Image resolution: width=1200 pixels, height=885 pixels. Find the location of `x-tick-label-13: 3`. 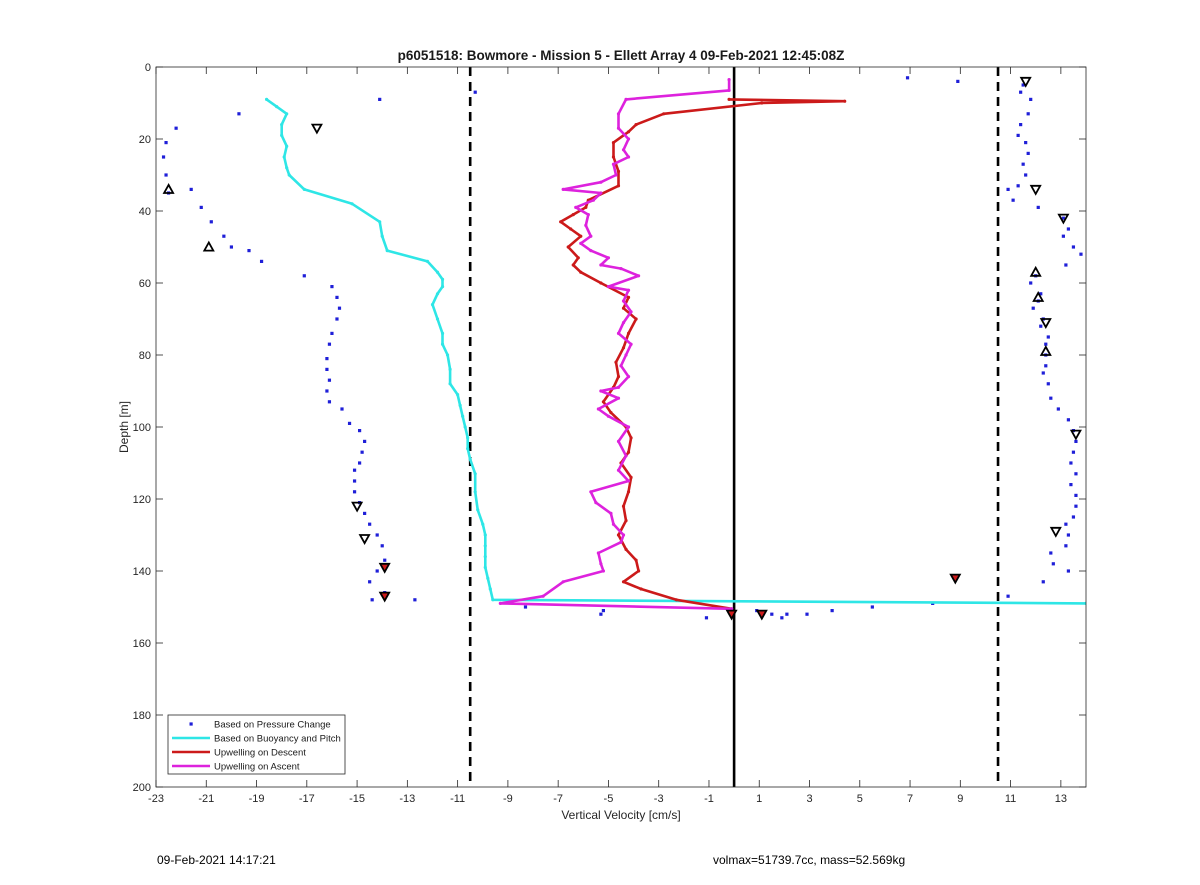

x-tick-label-13: 3 is located at coordinates (809, 799).